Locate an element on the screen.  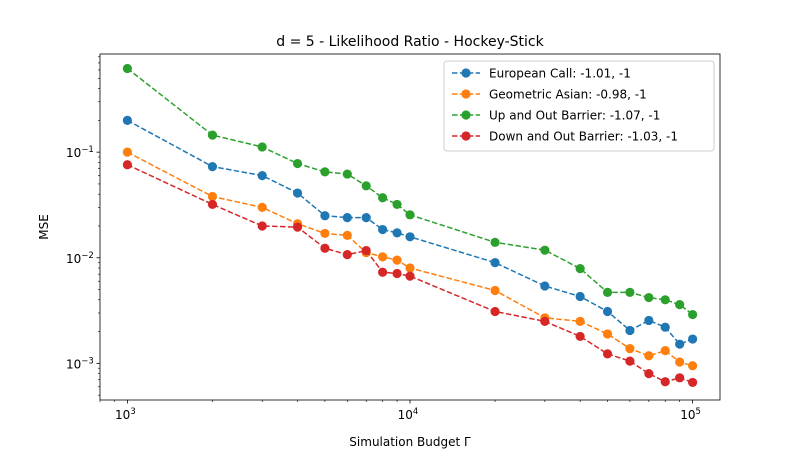
x-tick-label: 105 is located at coordinates (690, 414).